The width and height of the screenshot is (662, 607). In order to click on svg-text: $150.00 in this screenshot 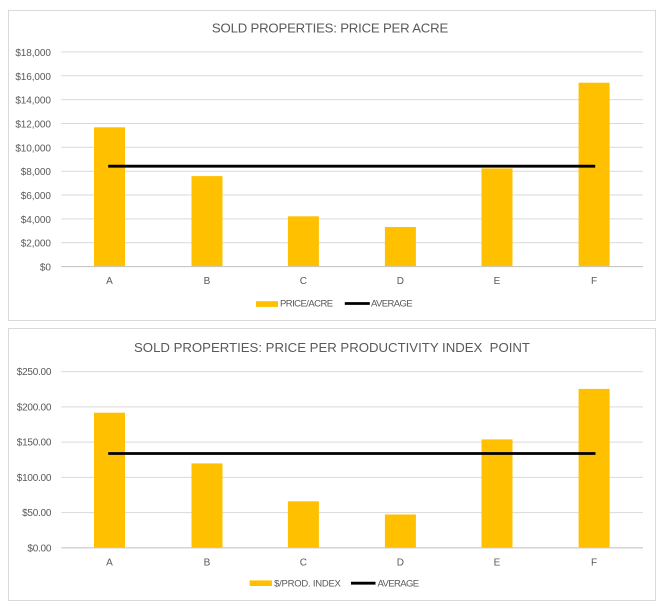, I will do `click(34, 443)`.